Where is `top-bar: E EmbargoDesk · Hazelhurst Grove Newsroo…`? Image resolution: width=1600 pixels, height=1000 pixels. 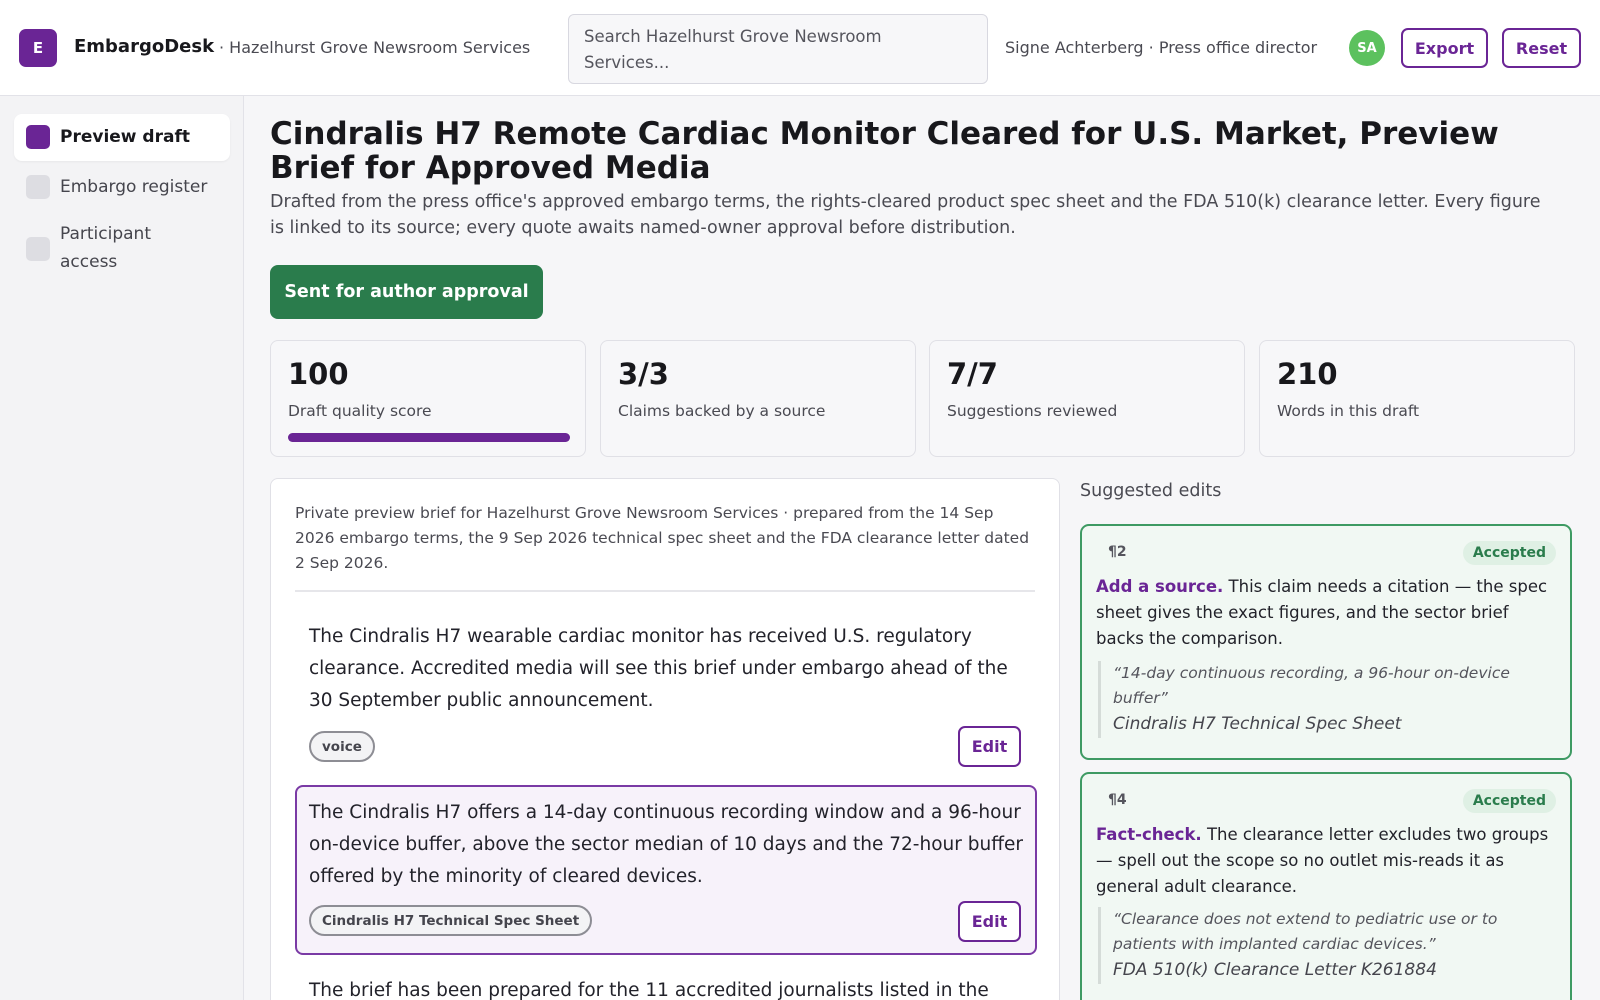
top-bar: E EmbargoDesk · Hazelhurst Grove Newsroo… is located at coordinates (800, 48).